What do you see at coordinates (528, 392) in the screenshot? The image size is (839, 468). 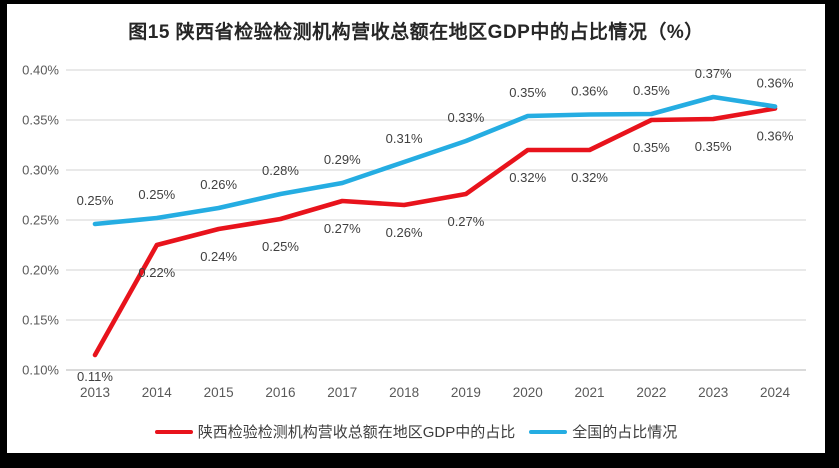 I see `x-tick-label: 2020` at bounding box center [528, 392].